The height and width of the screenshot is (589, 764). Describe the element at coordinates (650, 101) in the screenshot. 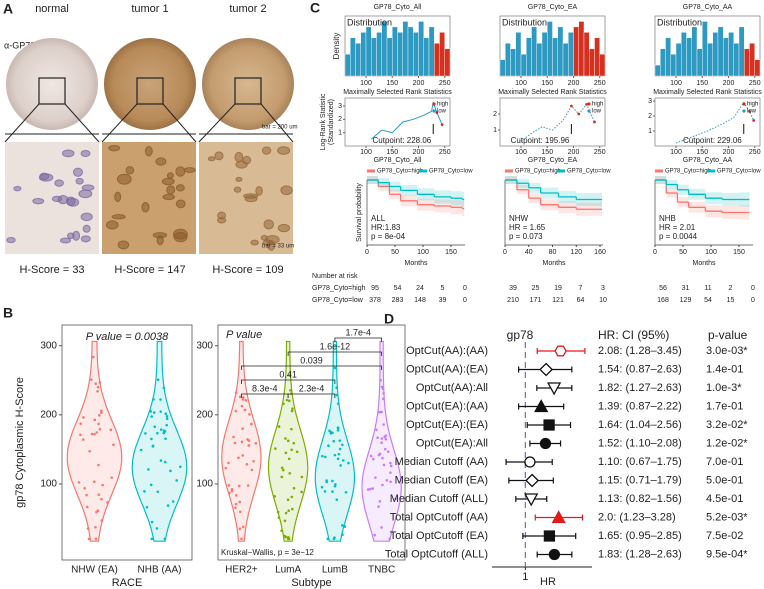

I see `y-tick-label: 3` at that location.